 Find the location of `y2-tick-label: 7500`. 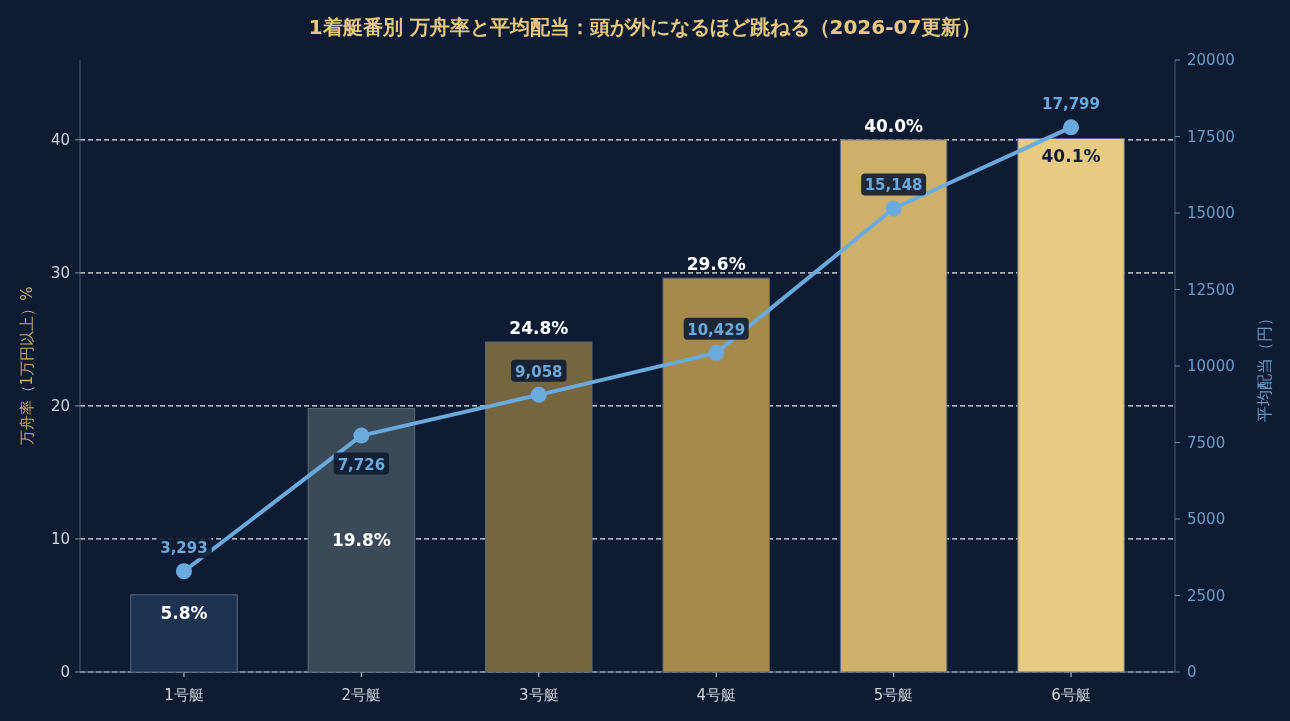

y2-tick-label: 7500 is located at coordinates (1206, 442).